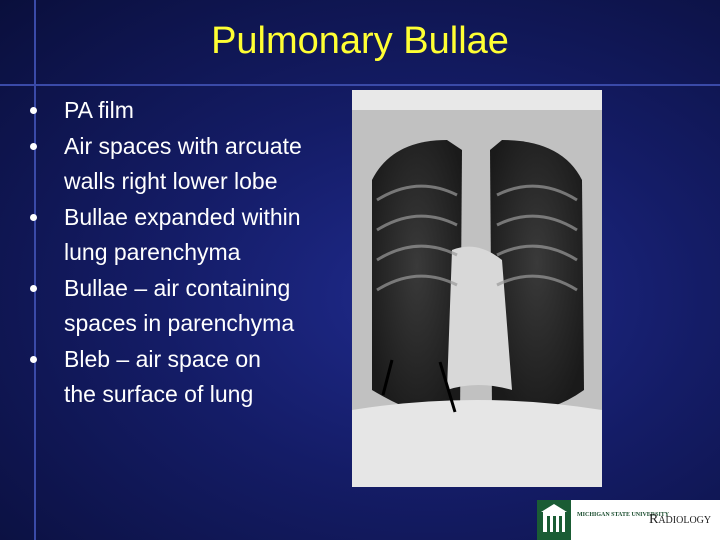  Describe the element at coordinates (165, 235) in the screenshot. I see `bullet-item: Bullae expanded within lung parenchyma` at that location.